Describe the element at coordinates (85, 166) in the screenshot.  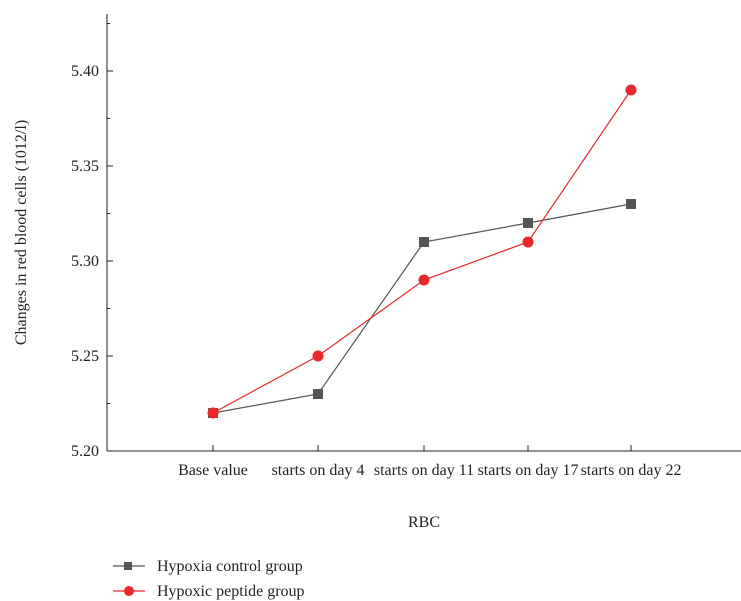
I see `y-tick-label: 5.35` at that location.